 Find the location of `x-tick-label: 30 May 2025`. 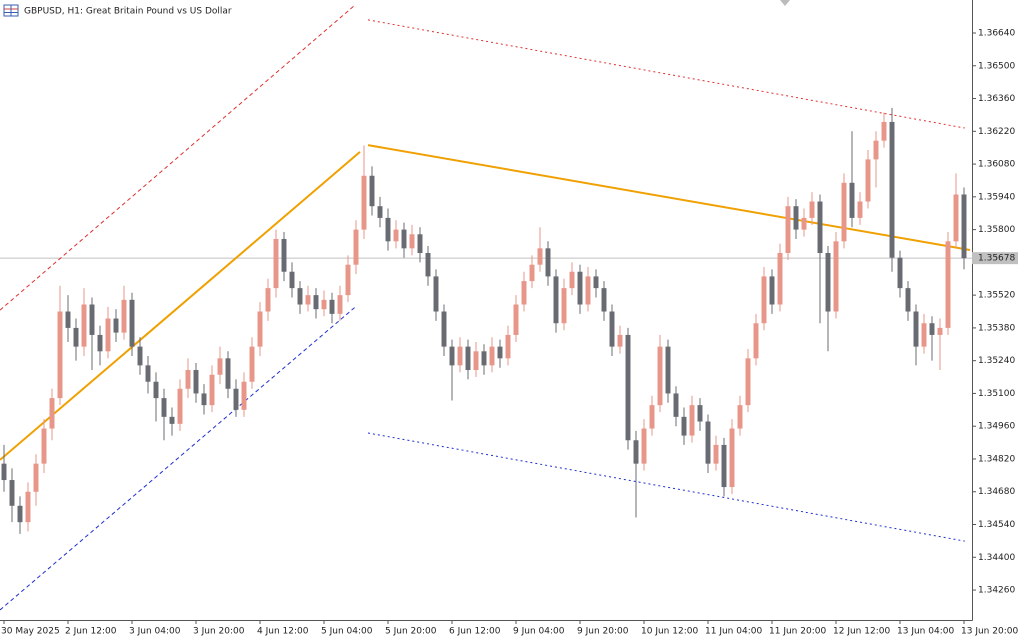

x-tick-label: 30 May 2025 is located at coordinates (30, 632).